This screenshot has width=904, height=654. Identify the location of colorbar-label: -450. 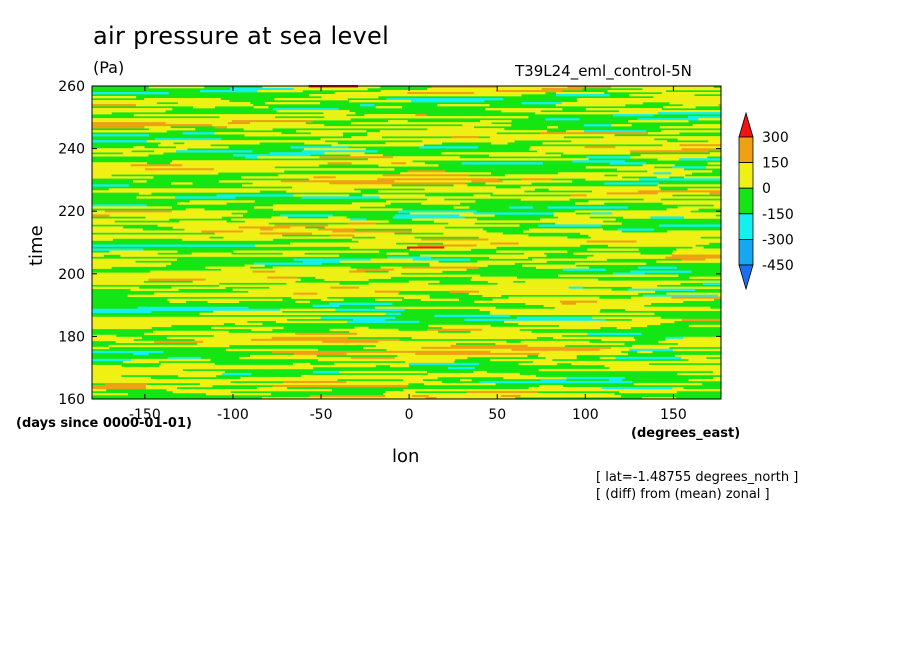
(778, 266).